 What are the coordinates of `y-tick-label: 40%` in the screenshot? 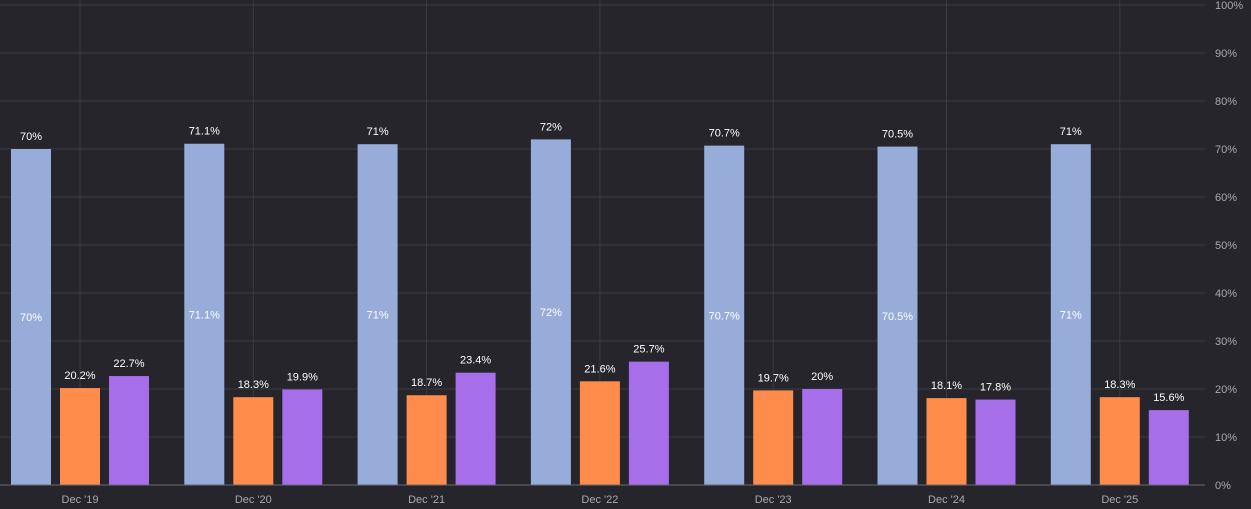 It's located at (1226, 294).